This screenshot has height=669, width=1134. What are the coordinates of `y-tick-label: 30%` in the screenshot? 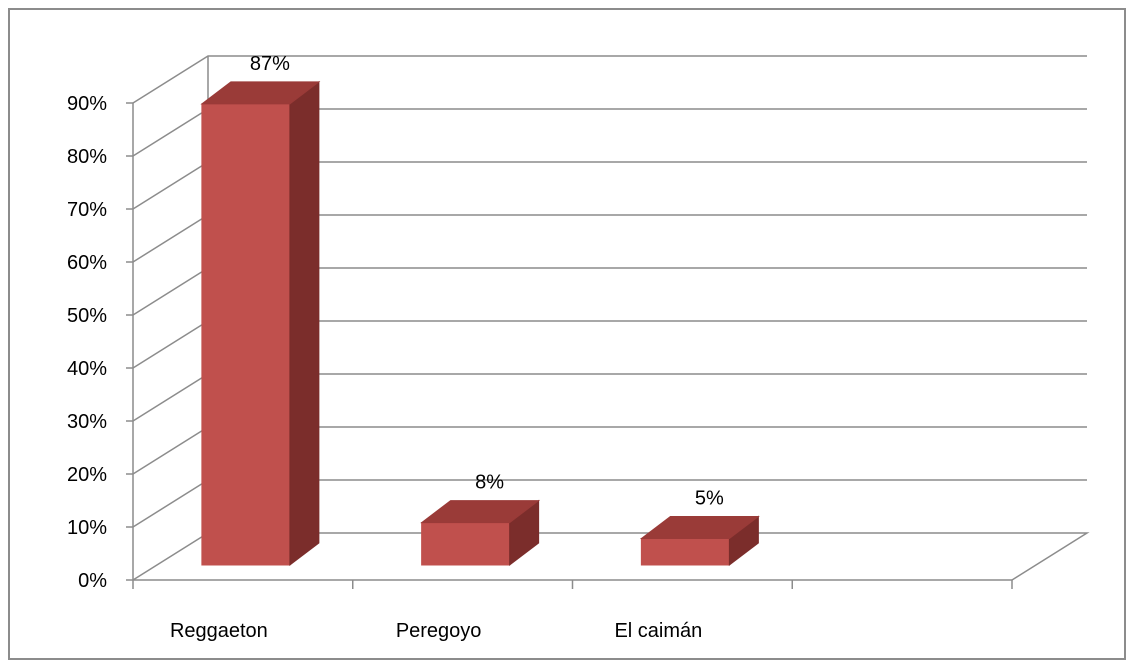 It's located at (87, 422).